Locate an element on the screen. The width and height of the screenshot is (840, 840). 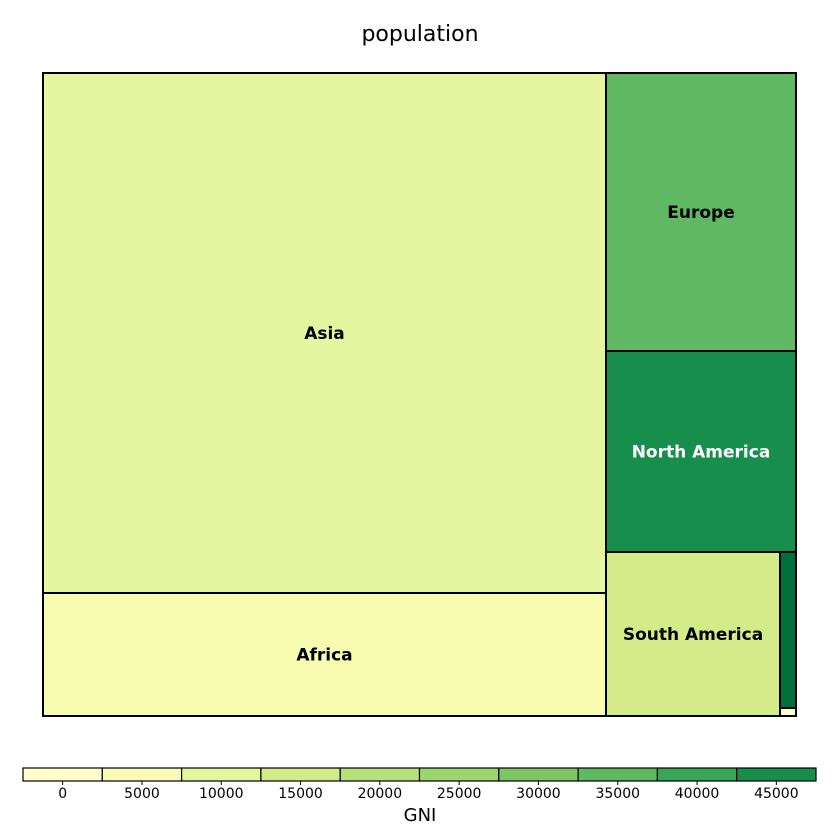
legend-tick-label: 25000 is located at coordinates (459, 794).